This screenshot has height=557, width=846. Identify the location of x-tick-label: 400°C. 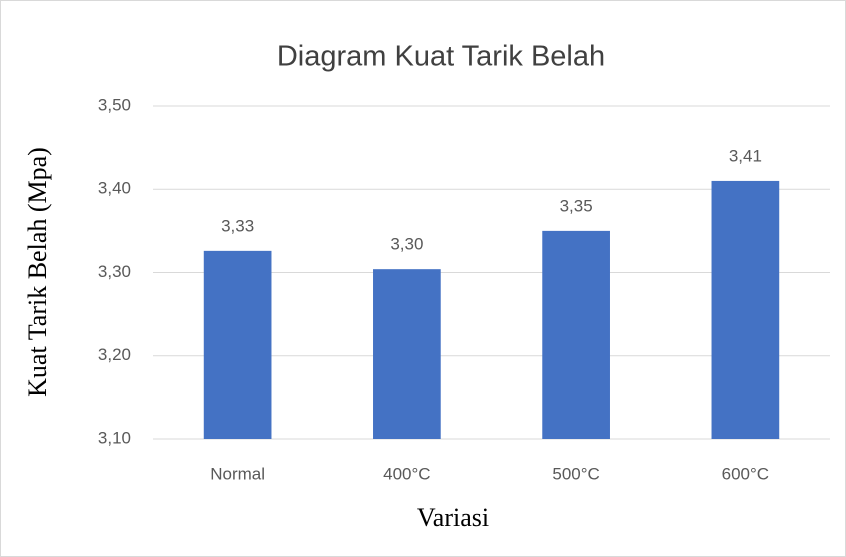
(406, 473).